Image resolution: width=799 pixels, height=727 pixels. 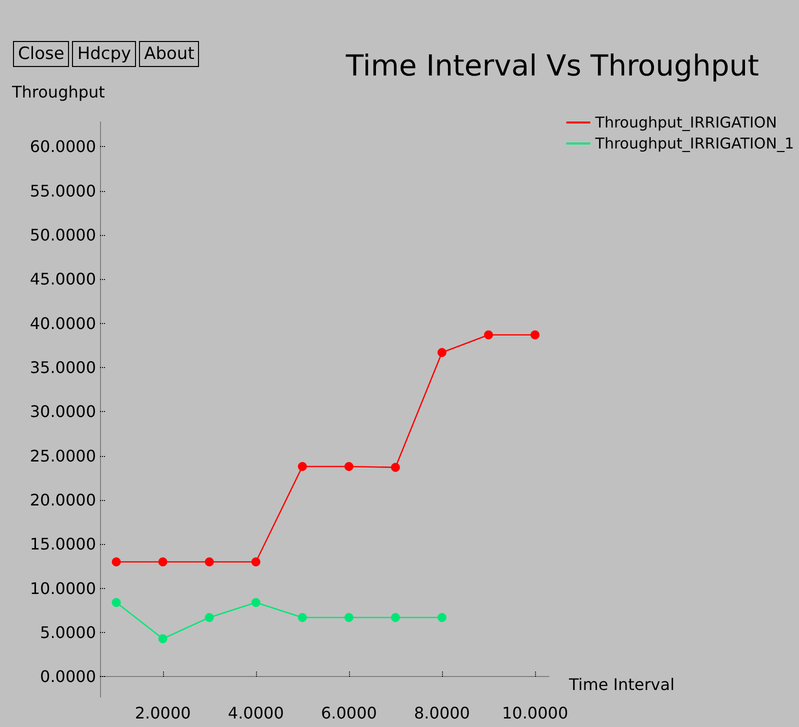 What do you see at coordinates (621, 684) in the screenshot?
I see `x-axis-title: Time Interval` at bounding box center [621, 684].